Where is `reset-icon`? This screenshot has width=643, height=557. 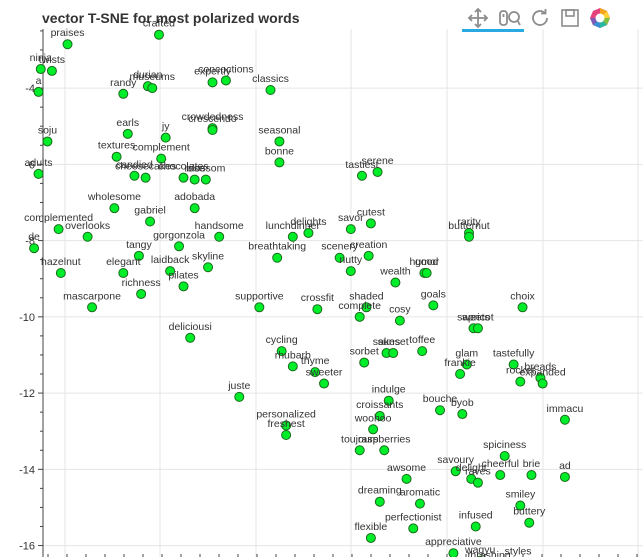 reset-icon is located at coordinates (540, 18).